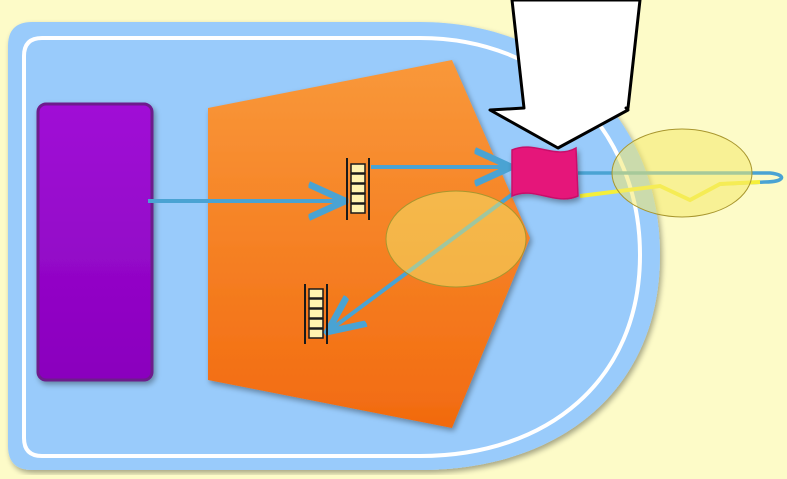 The image size is (787, 479). What do you see at coordinates (681, 178) in the screenshot?
I see `arrow-connector-to-right-loop` at bounding box center [681, 178].